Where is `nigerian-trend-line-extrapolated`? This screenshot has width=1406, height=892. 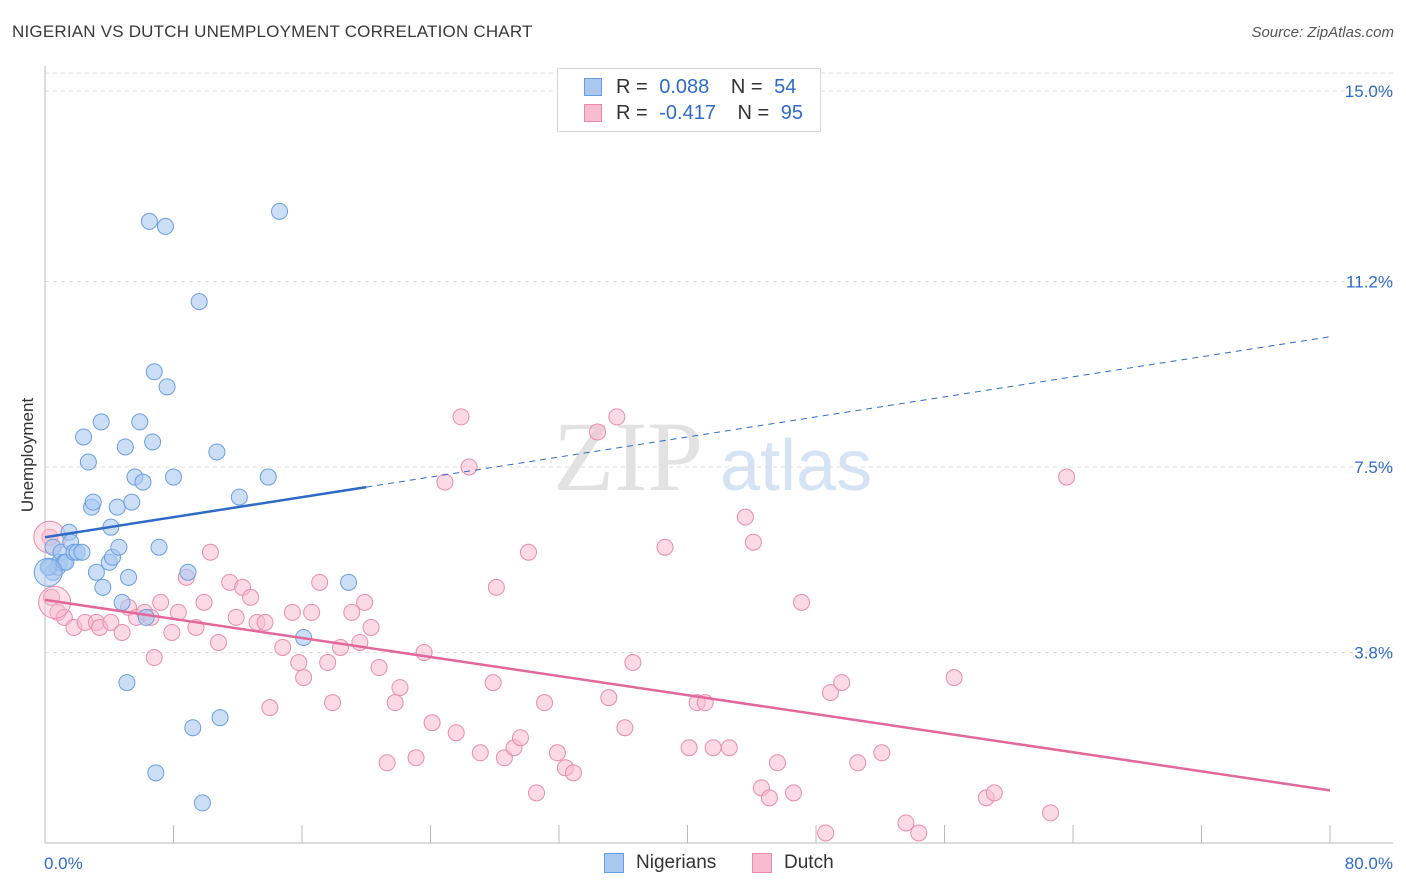
nigerian-trend-line-extrapolated is located at coordinates (848, 412).